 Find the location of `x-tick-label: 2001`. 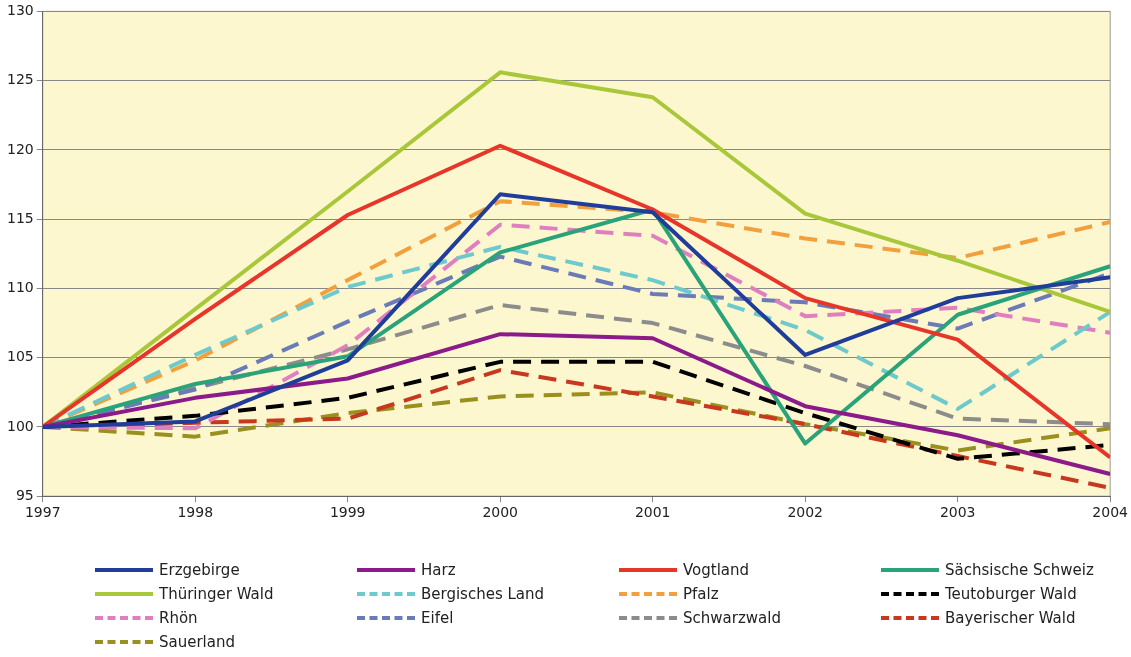

x-tick-label: 2001 is located at coordinates (652, 512).